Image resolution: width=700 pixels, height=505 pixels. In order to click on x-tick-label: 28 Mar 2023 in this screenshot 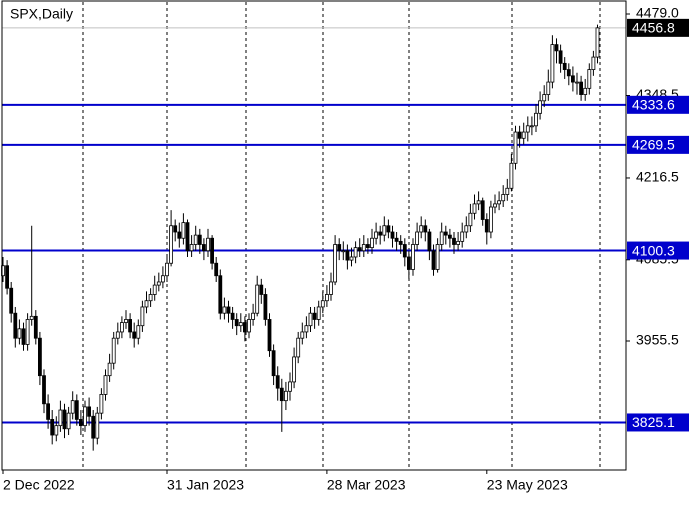, I will do `click(366, 485)`.